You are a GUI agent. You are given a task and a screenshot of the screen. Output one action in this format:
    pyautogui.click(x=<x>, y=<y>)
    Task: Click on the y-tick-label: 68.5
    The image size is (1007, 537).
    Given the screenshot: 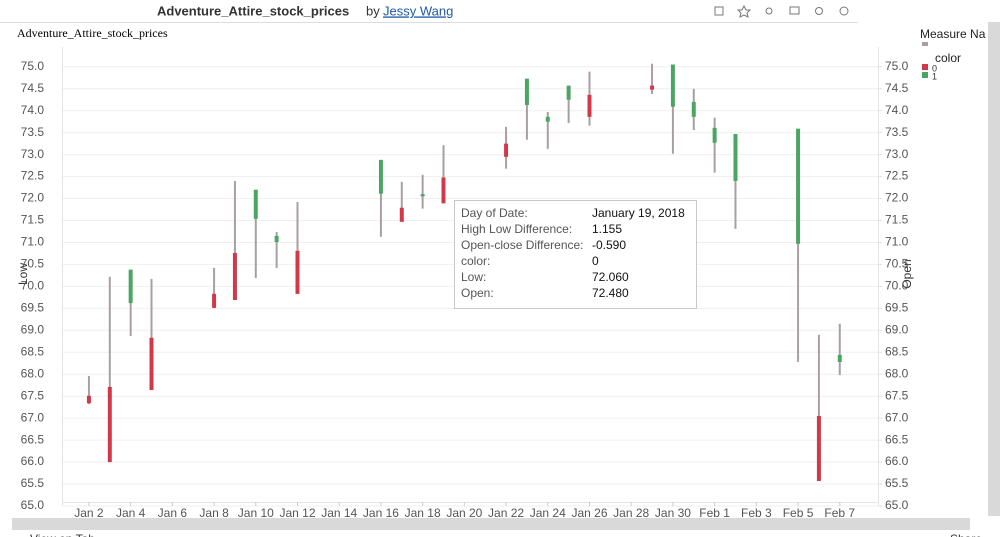 What is the action you would take?
    pyautogui.click(x=33, y=351)
    